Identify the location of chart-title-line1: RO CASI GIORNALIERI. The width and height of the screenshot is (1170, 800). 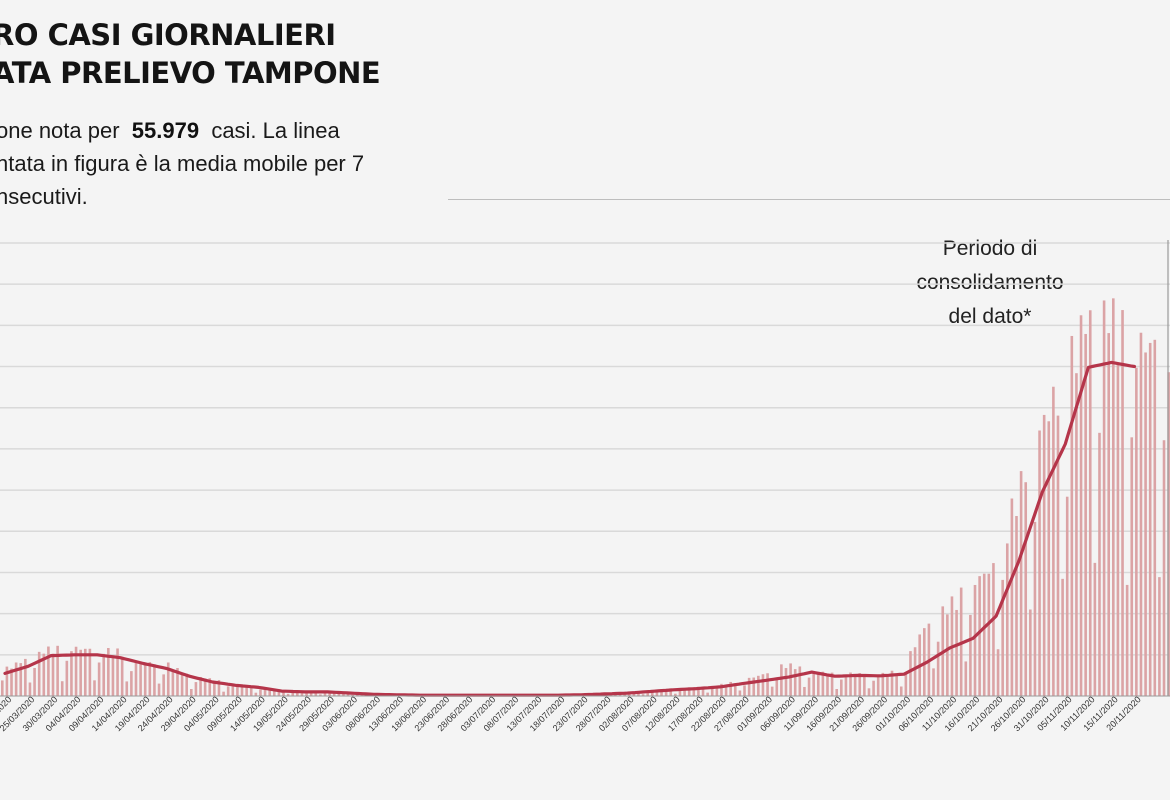
(168, 35).